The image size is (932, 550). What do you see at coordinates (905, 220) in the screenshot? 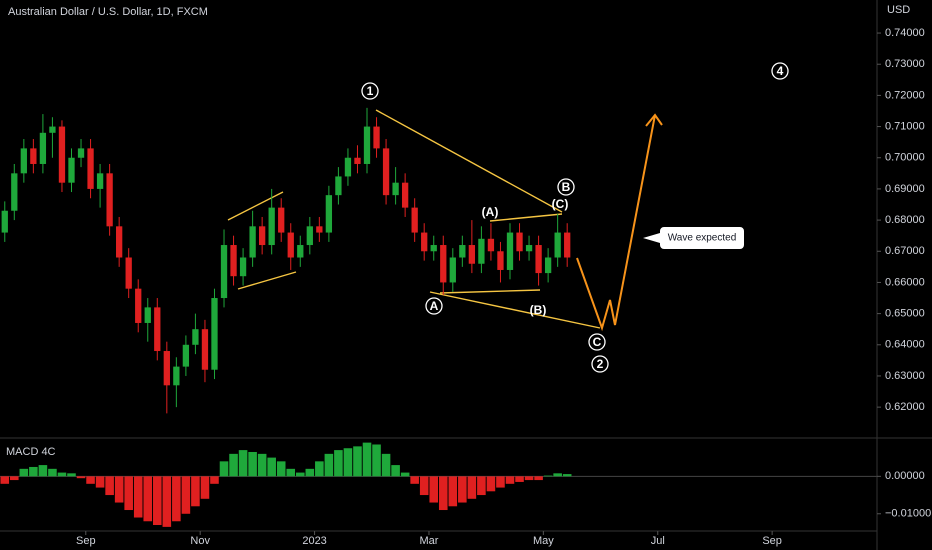
I see `y-tick-label: 0.68000` at bounding box center [905, 220].